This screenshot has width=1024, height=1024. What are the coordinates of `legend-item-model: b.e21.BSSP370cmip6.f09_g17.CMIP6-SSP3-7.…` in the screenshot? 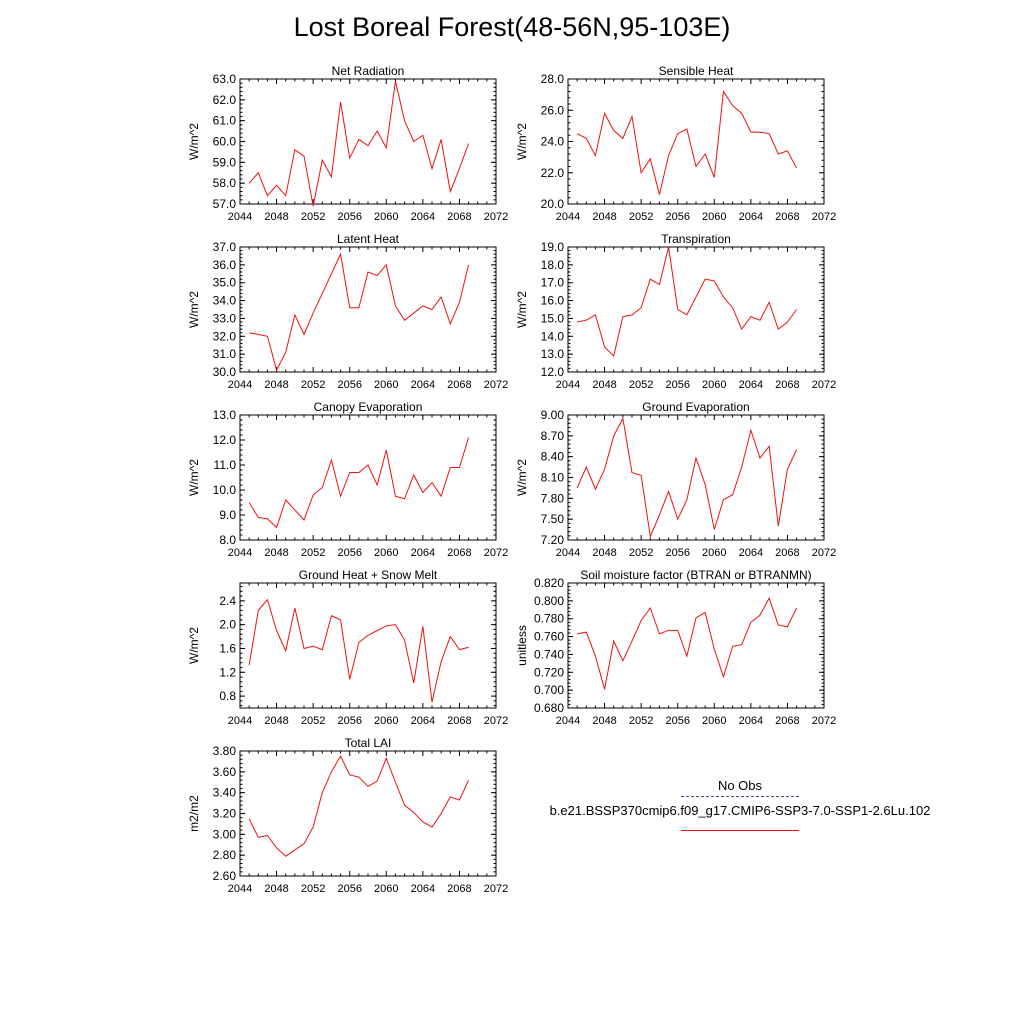 It's located at (740, 817).